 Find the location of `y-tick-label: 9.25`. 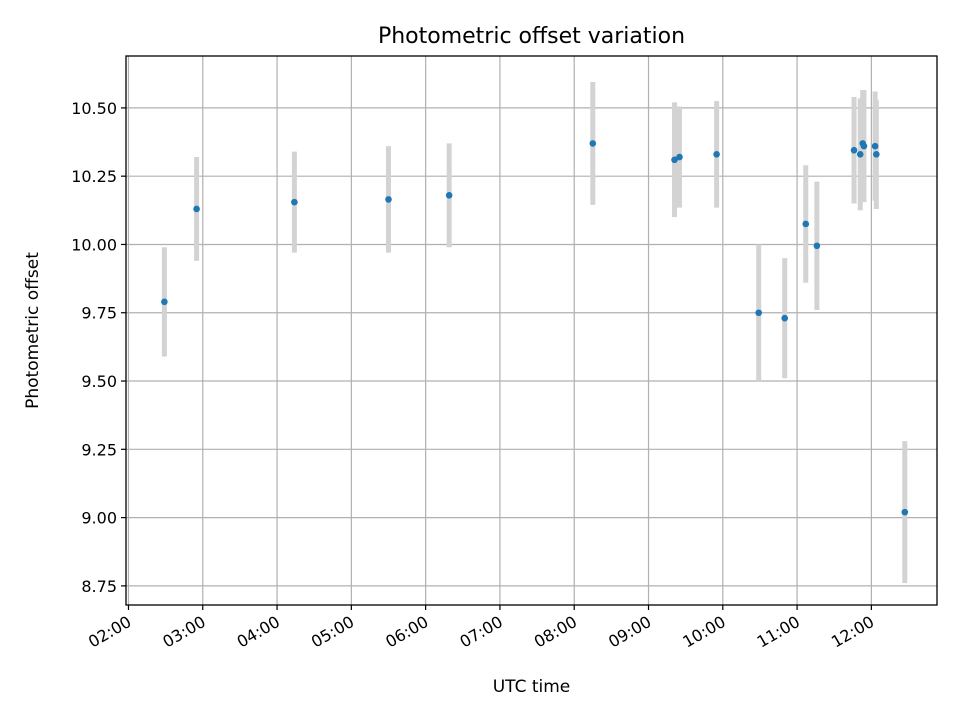

y-tick-label: 9.25 is located at coordinates (99, 449).